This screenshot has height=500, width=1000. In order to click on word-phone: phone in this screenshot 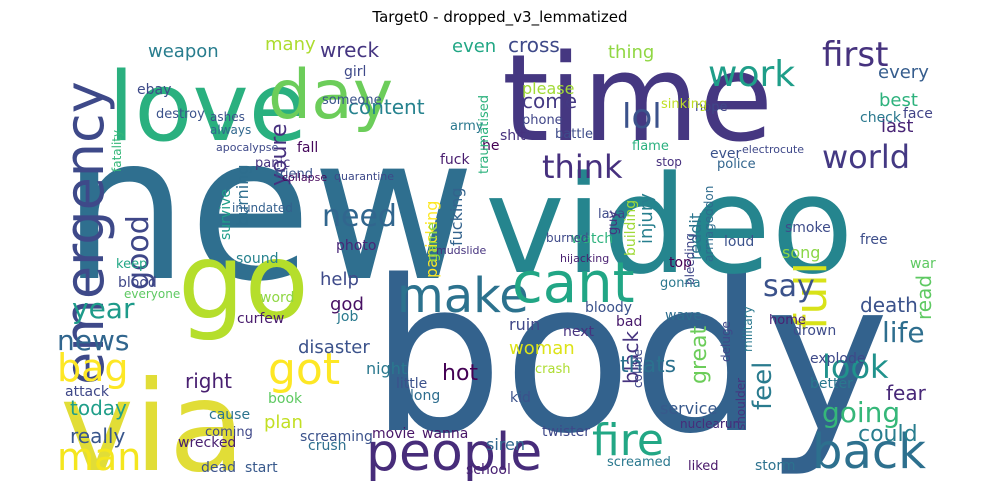, I will do `click(542, 120)`.